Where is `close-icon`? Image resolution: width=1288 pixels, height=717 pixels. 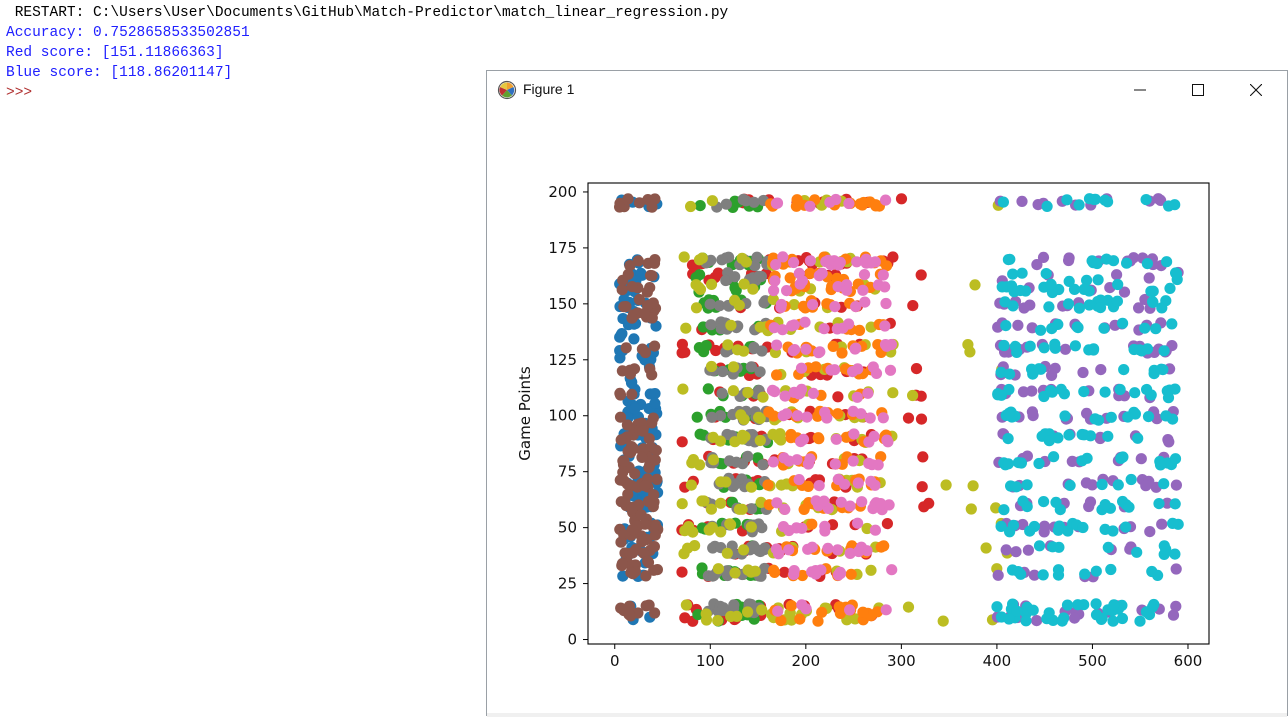
close-icon is located at coordinates (1256, 90).